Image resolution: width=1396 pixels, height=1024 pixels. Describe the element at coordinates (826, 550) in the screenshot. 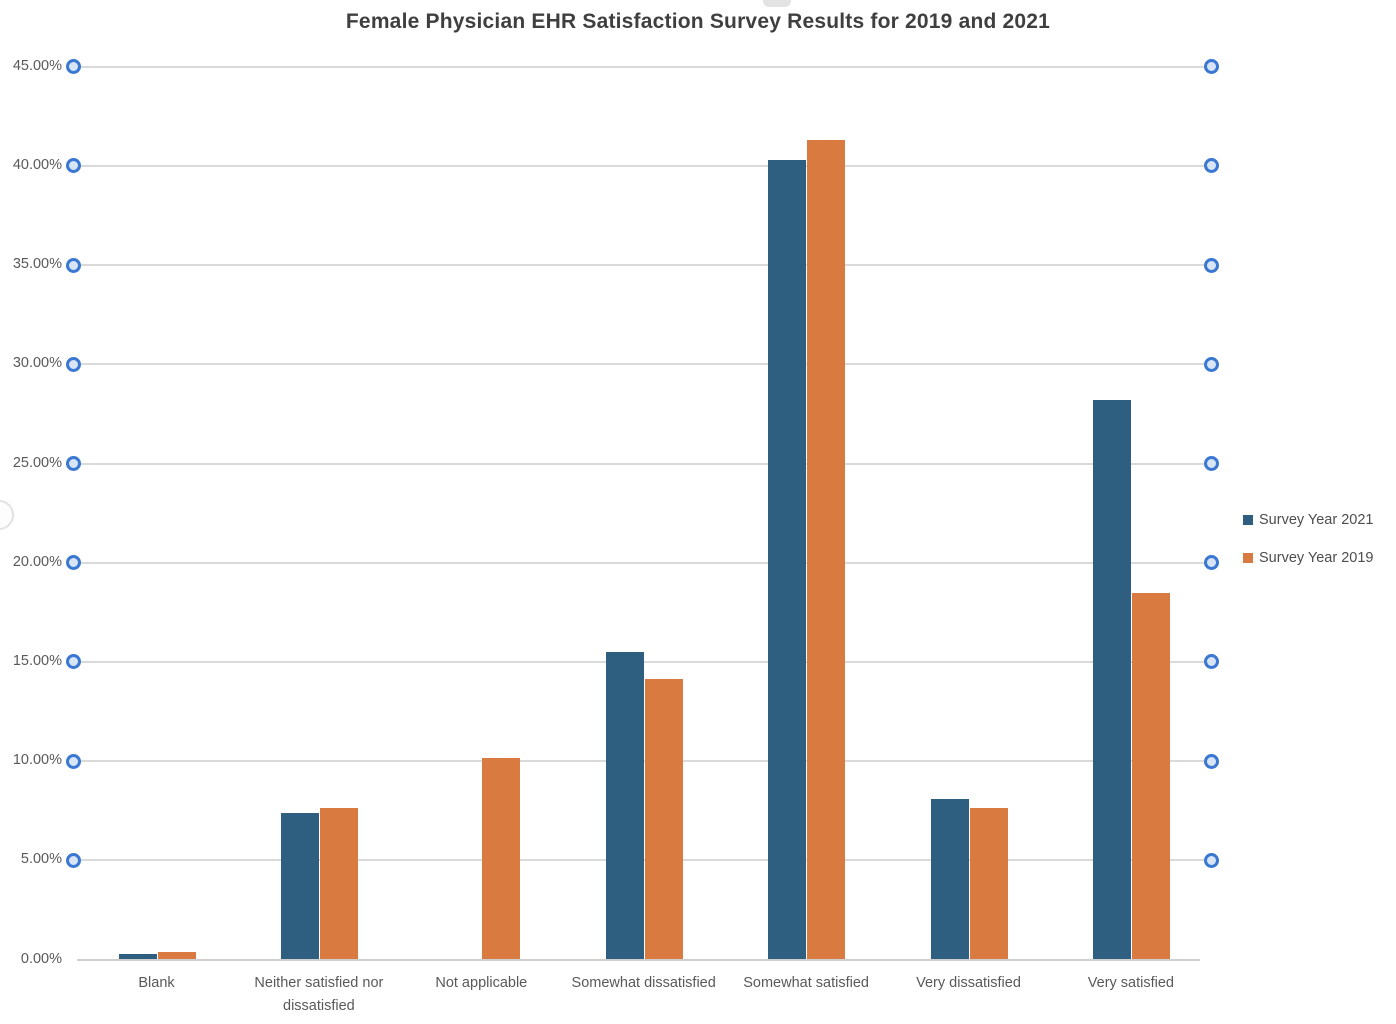

I see `bar-2019-somewhat-satisfied` at that location.